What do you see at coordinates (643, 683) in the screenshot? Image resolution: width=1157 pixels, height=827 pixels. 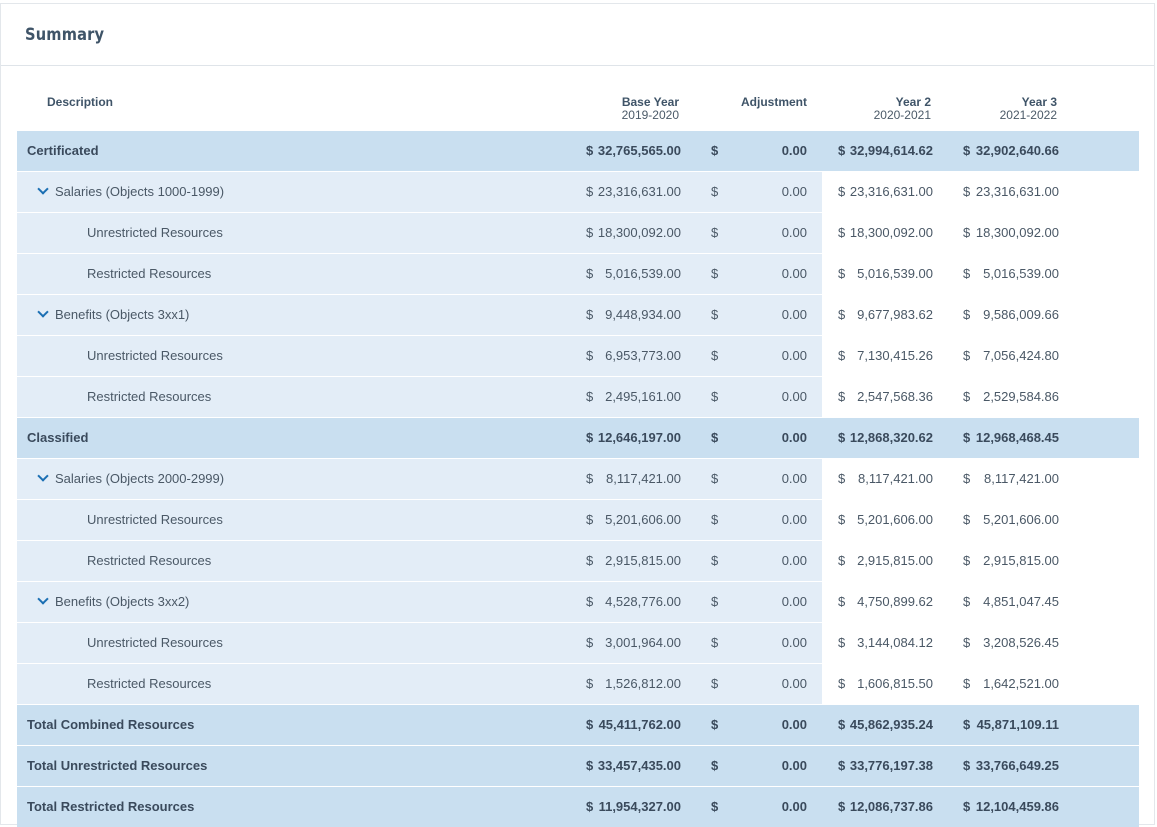 I see `base-year-value: 1,526,812.00` at bounding box center [643, 683].